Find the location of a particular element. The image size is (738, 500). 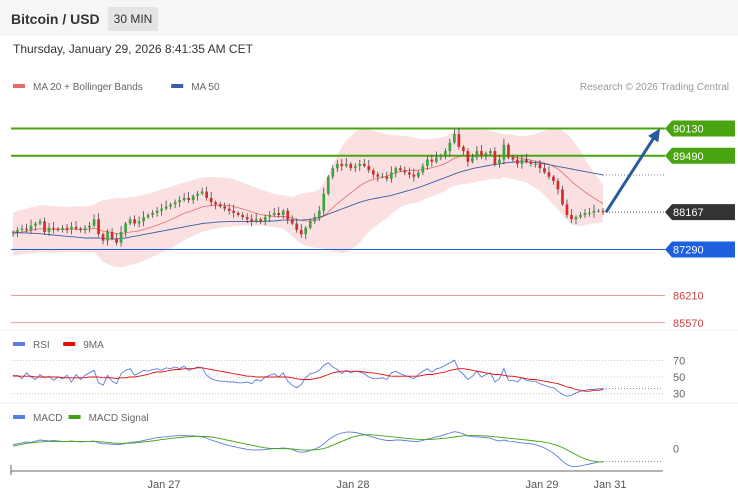

legend-label: MA 50 is located at coordinates (205, 87).